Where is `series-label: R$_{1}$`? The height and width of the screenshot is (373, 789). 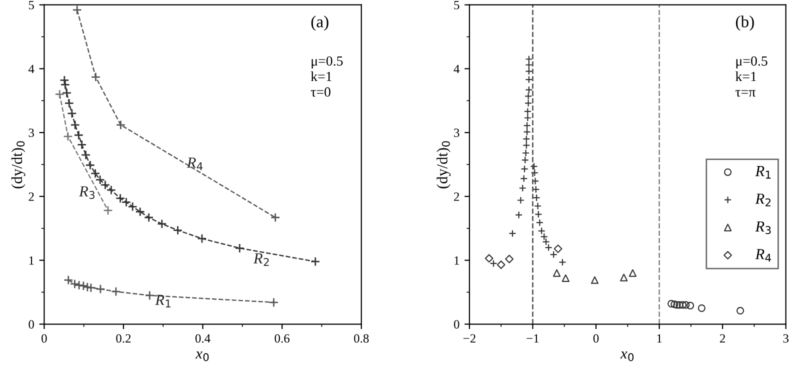
series-label: R$_{1}$ is located at coordinates (162, 301).